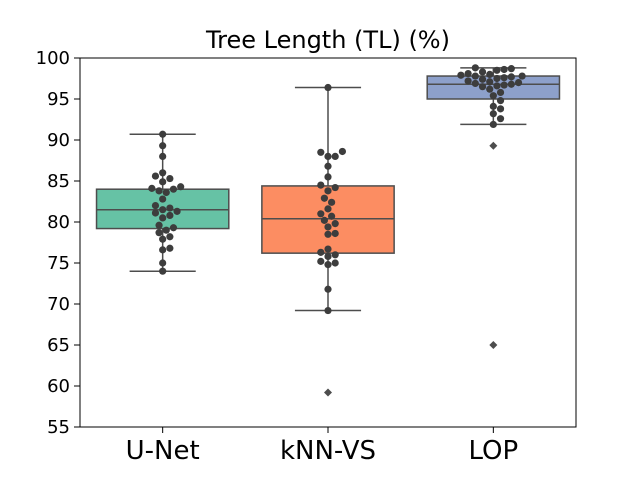  I want to click on x-axis: U-Net kNN-VS LOP, so click(322, 446).